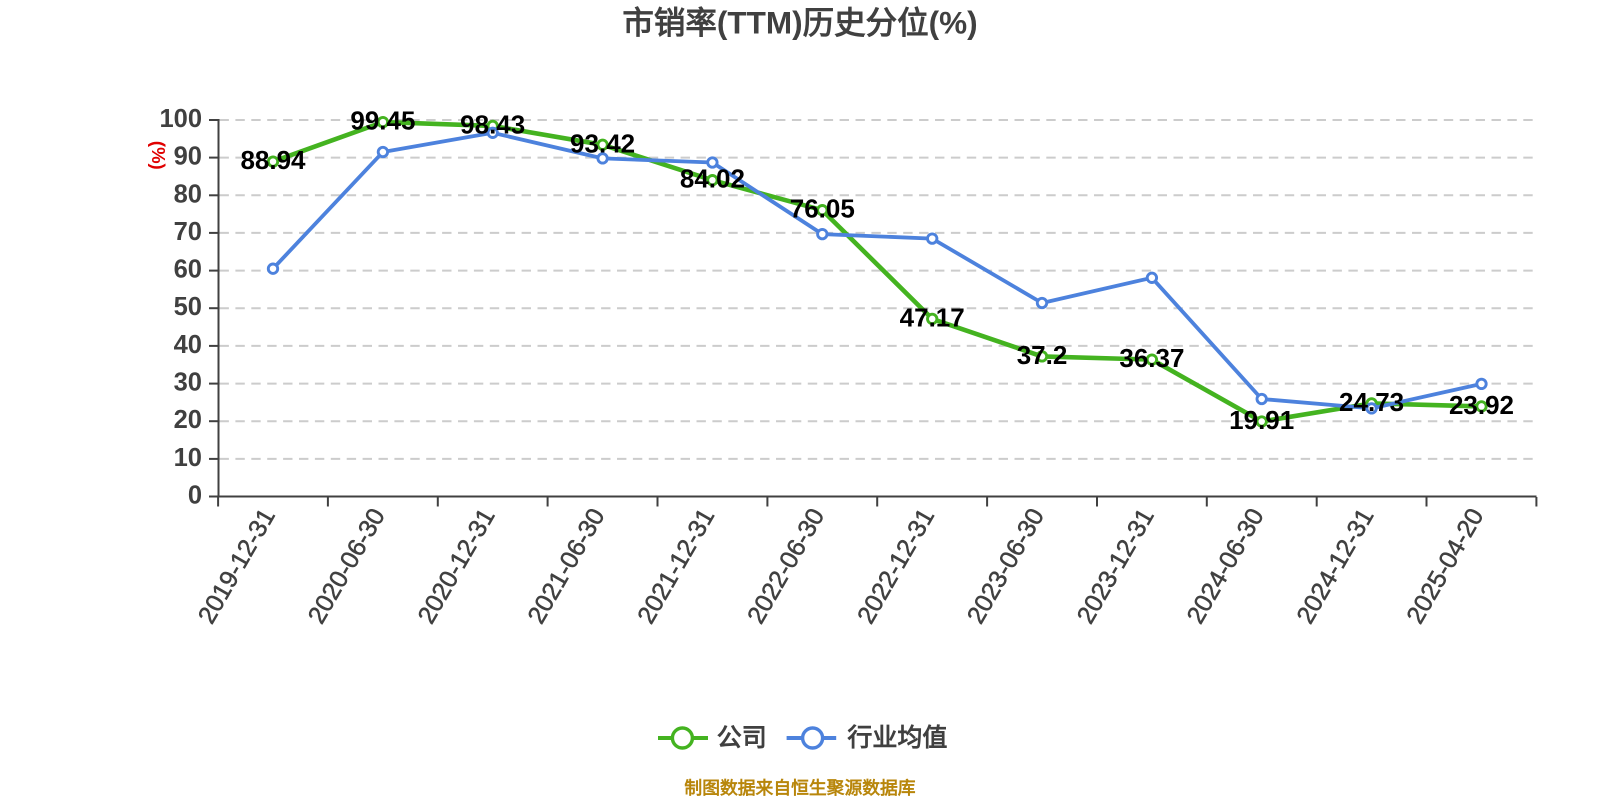  Describe the element at coordinates (896, 738) in the screenshot. I see `svg-text: 行业均值` at that location.